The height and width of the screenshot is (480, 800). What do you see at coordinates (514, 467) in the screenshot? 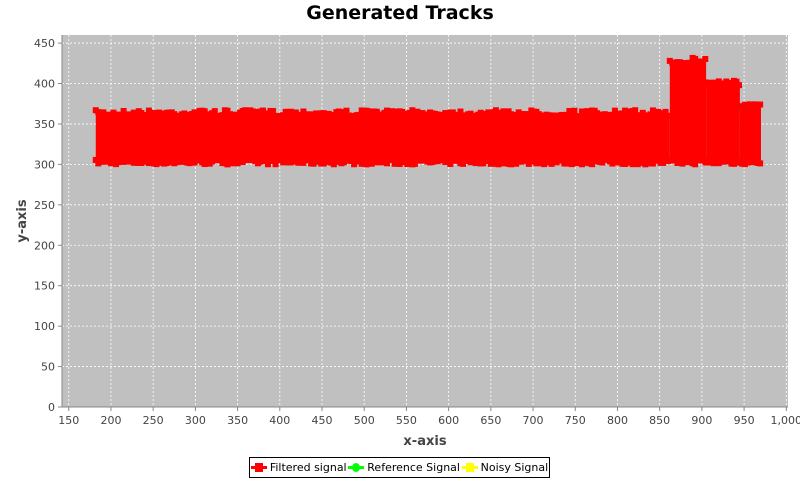
I see `legend-label: Noisy Signal` at bounding box center [514, 467].